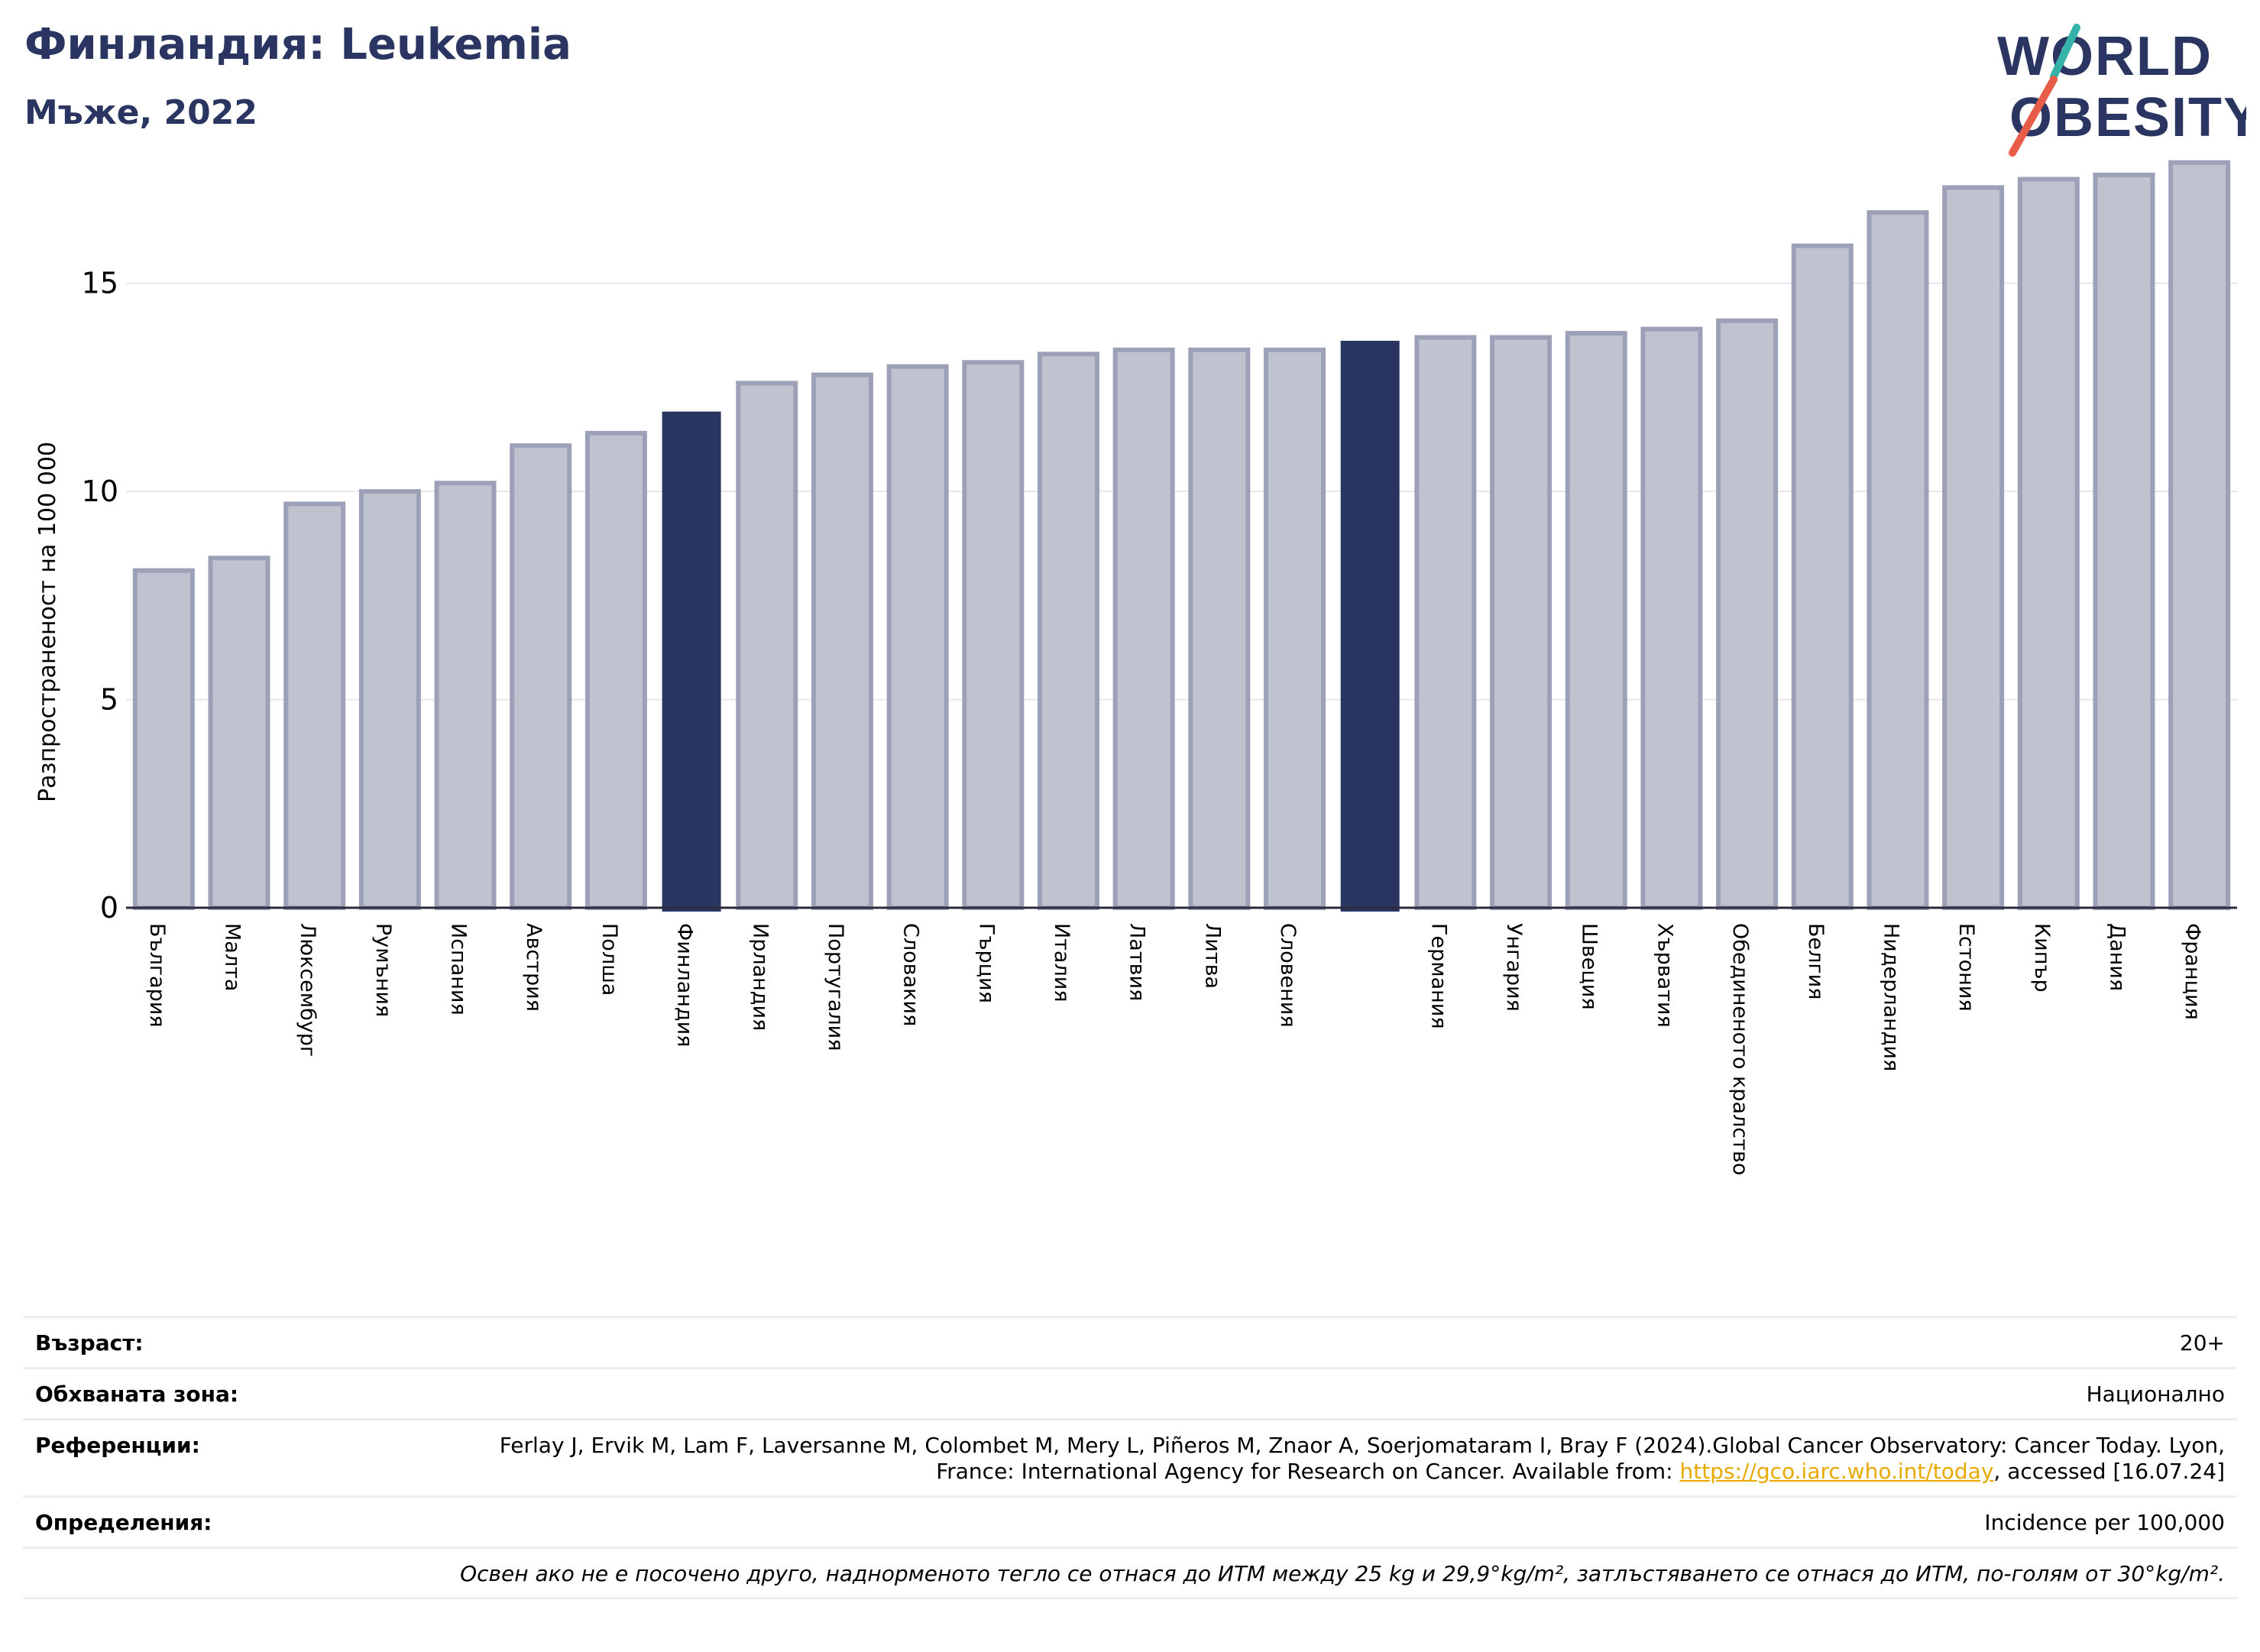 The width and height of the screenshot is (2260, 1652). Describe the element at coordinates (1664, 975) in the screenshot. I see `x-tick-label: Хърватия` at that location.